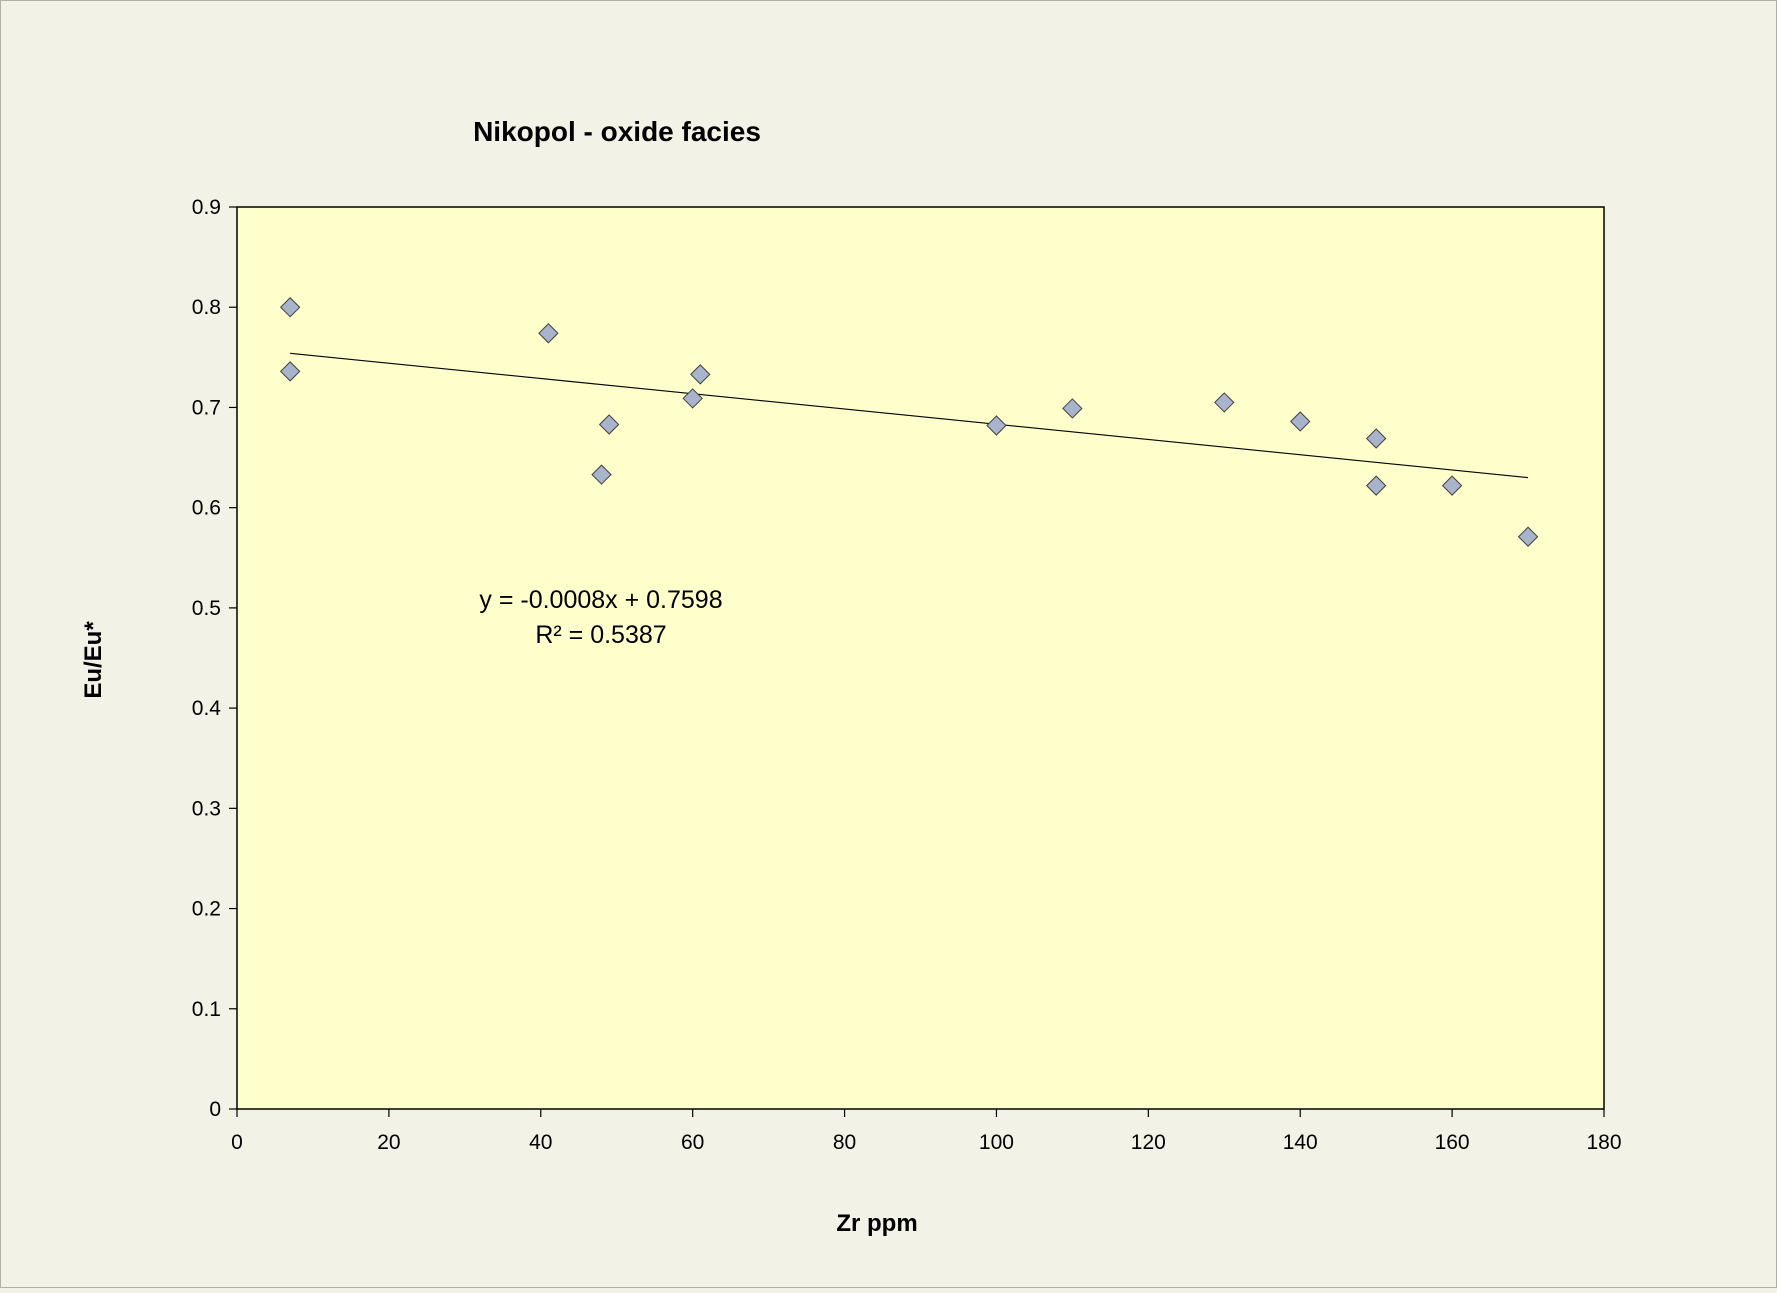  What do you see at coordinates (1452, 1142) in the screenshot?
I see `x-tick-label: 160` at bounding box center [1452, 1142].